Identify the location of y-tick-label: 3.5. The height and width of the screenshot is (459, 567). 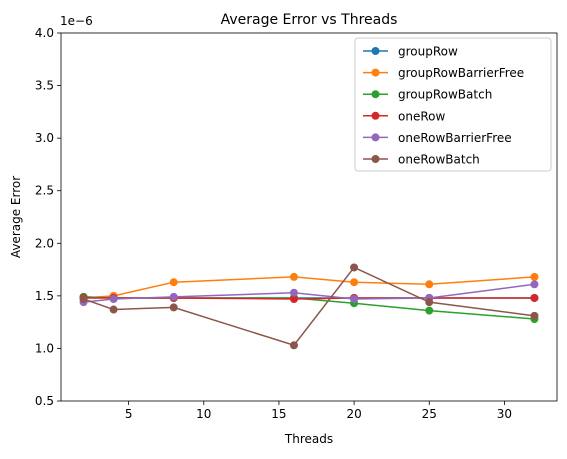
(44, 86).